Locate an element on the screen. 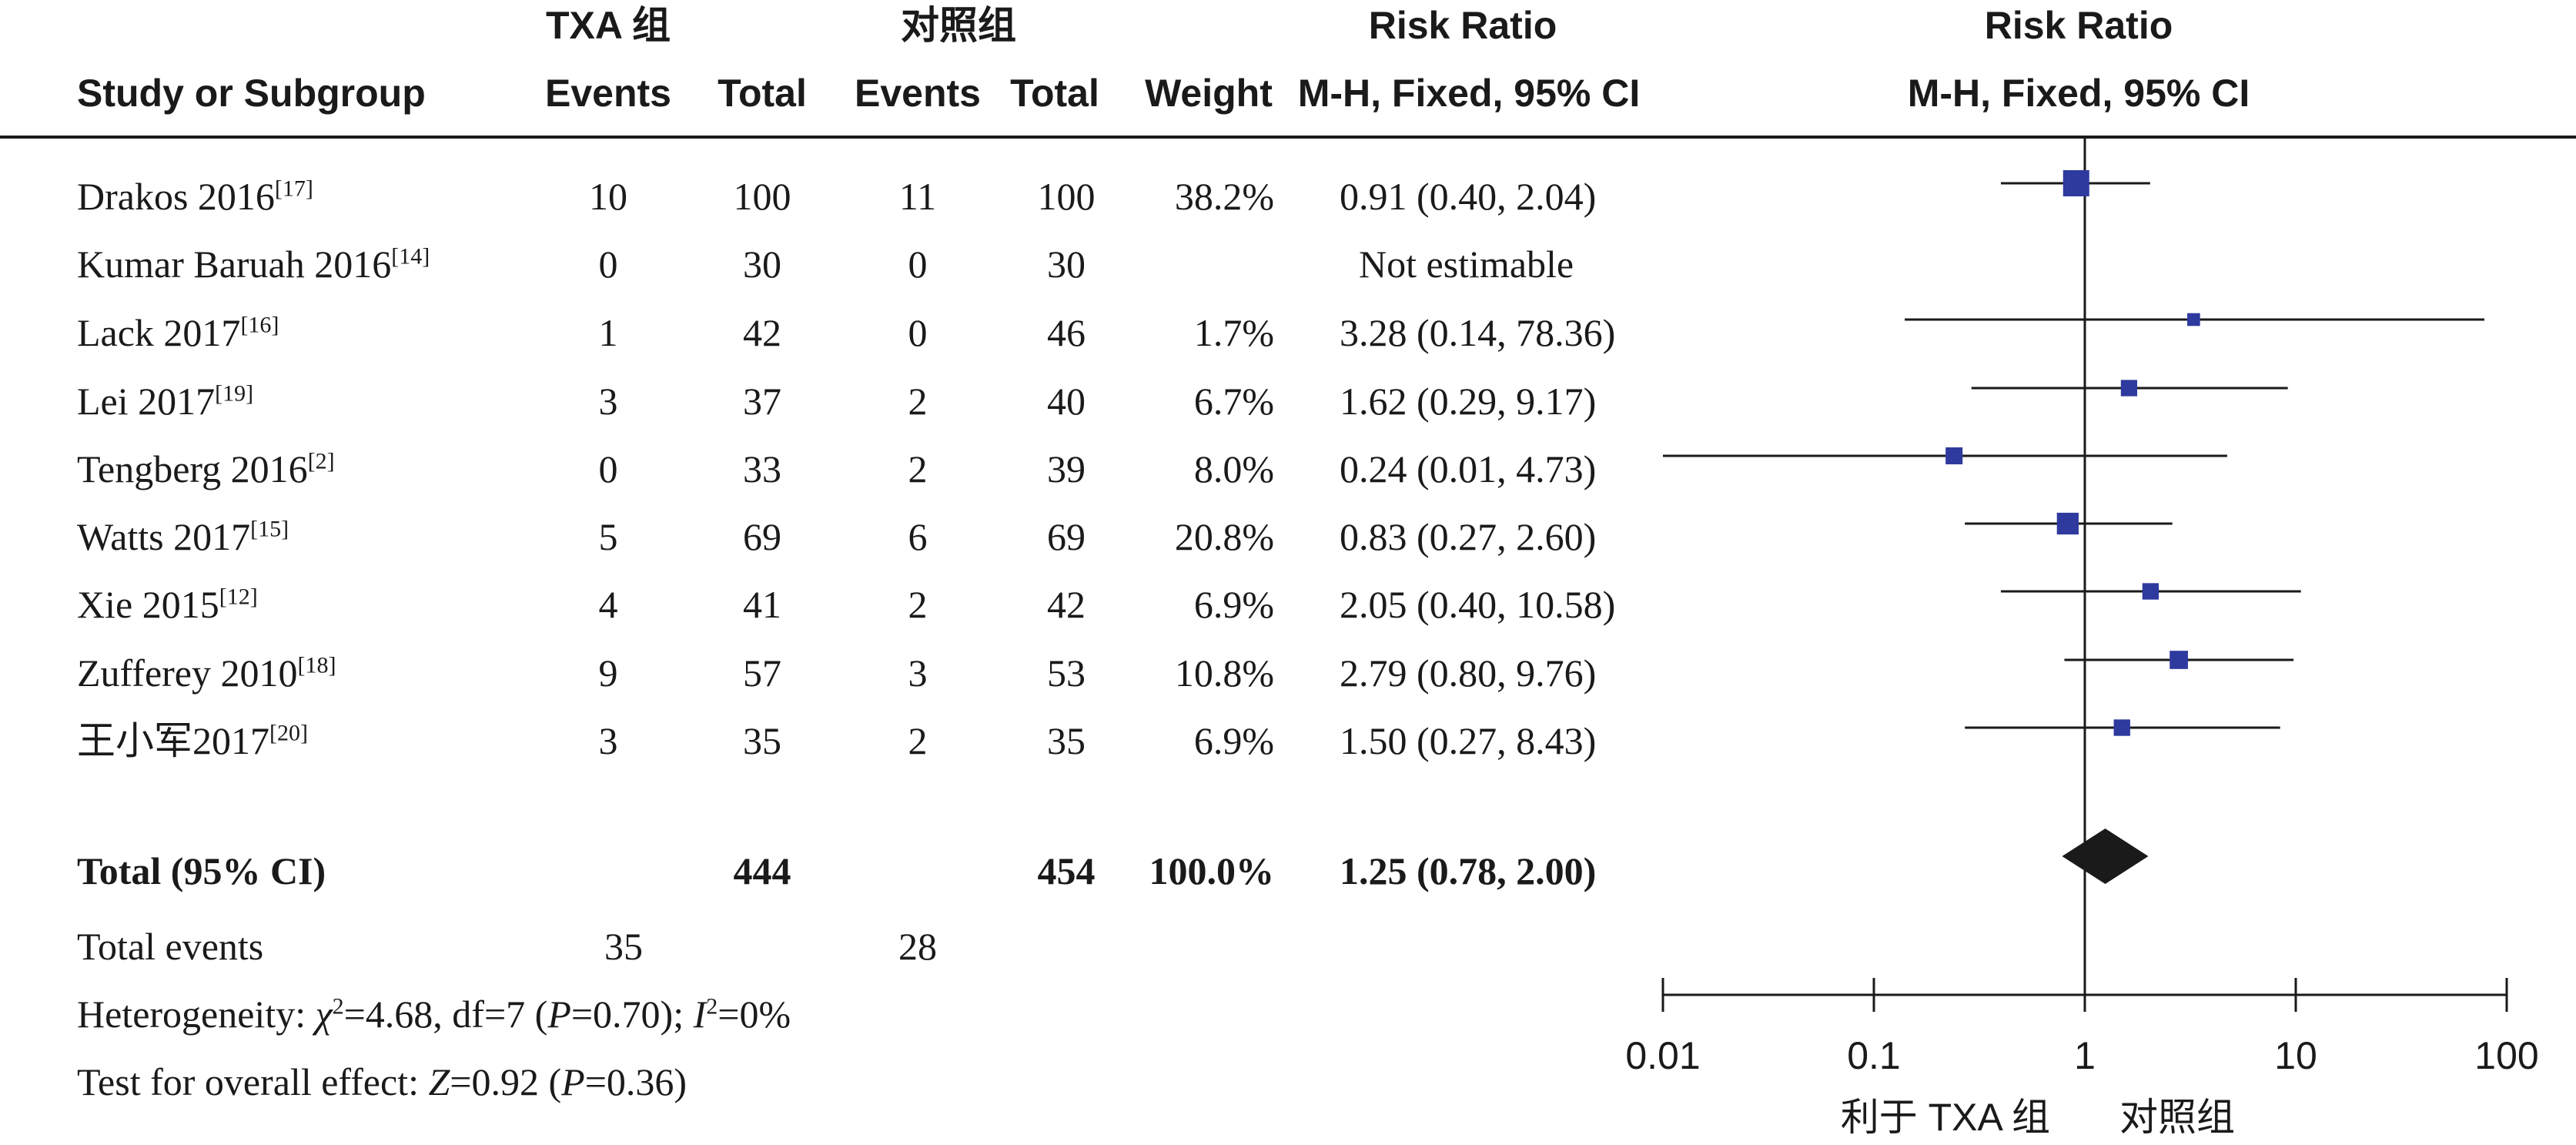 This screenshot has width=2576, height=1145. plot-column-title: Risk Ratio is located at coordinates (2078, 25).